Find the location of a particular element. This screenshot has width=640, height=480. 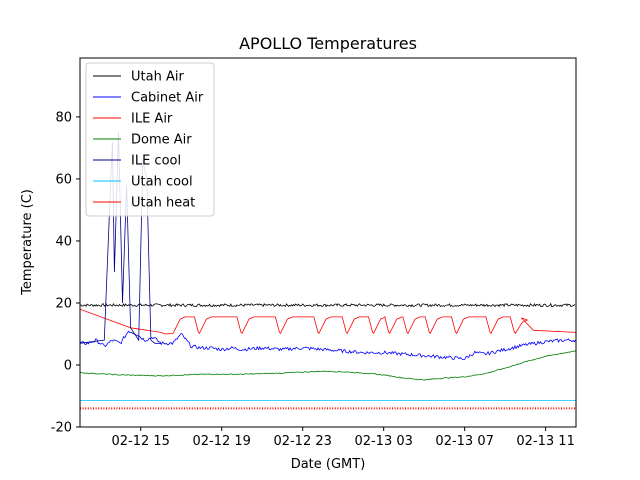

x-tick-label: 02-13 11 is located at coordinates (545, 441).